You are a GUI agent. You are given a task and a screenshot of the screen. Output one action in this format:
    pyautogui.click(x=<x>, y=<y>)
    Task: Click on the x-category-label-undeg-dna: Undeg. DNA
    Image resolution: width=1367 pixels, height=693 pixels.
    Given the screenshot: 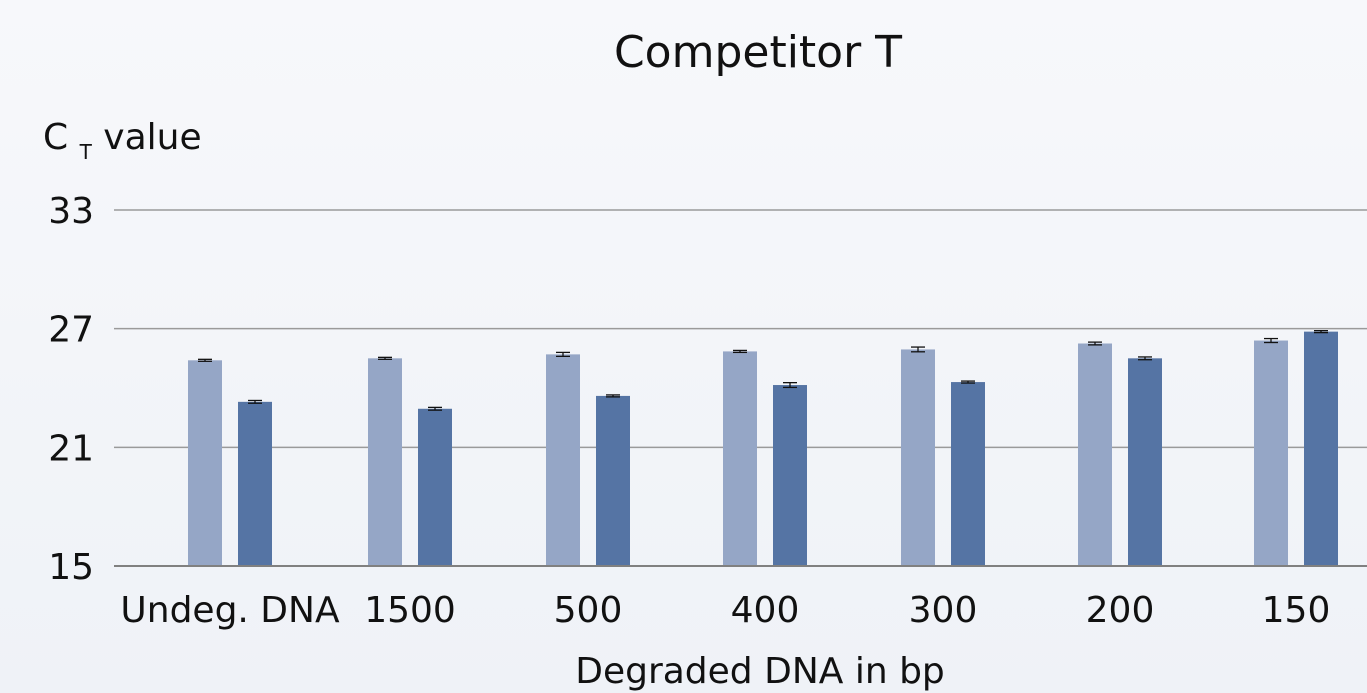 What is the action you would take?
    pyautogui.click(x=230, y=610)
    